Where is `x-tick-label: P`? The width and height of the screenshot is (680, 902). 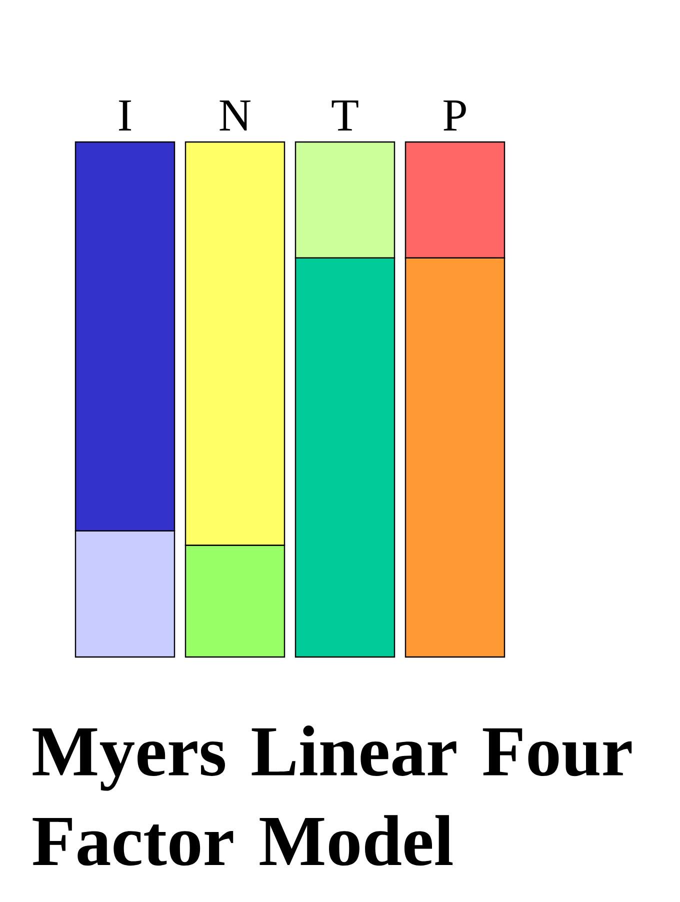 x-tick-label: P is located at coordinates (455, 115).